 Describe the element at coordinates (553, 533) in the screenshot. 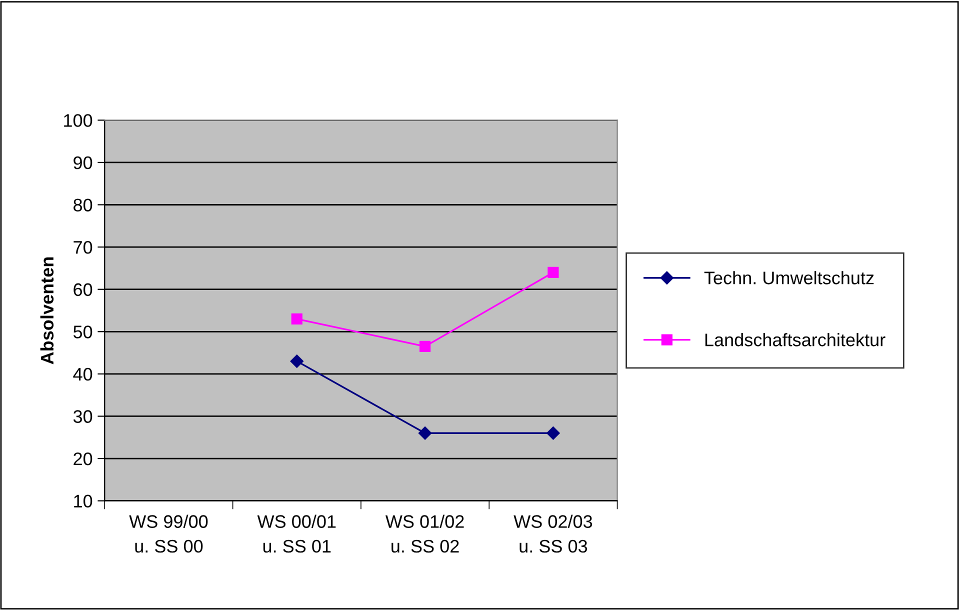

I see `x-tick-label: WS 02/03 u. SS 03` at that location.